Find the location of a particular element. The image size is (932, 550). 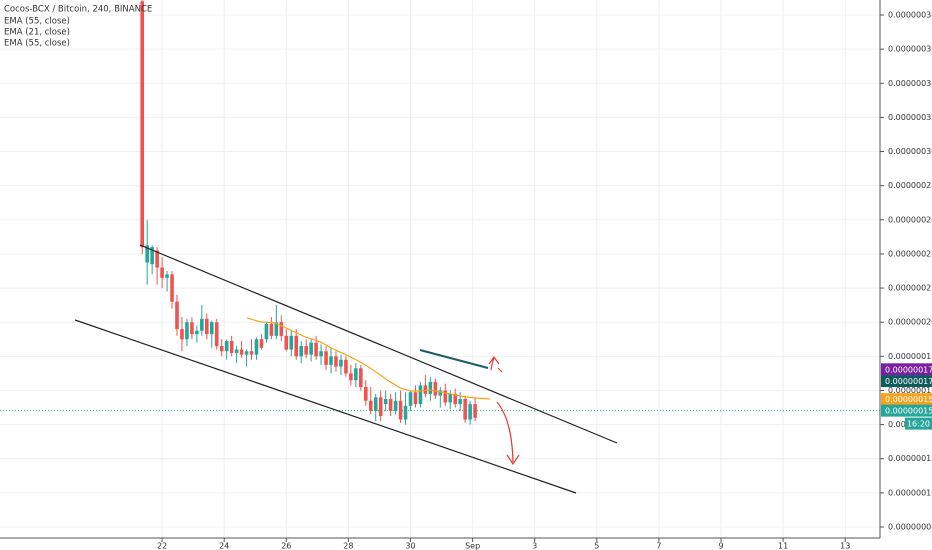

x-tick-label: 22 is located at coordinates (162, 546).